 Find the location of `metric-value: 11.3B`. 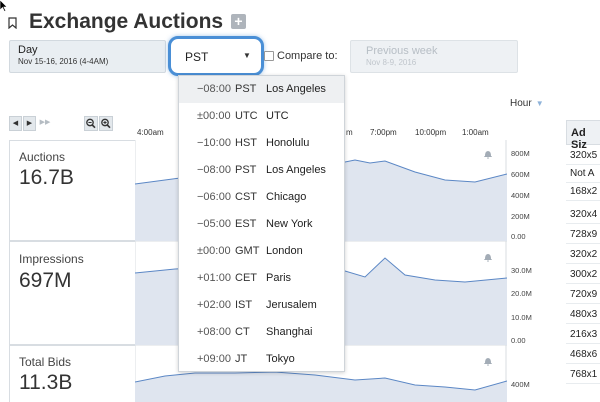

metric-value: 11.3B is located at coordinates (46, 382).